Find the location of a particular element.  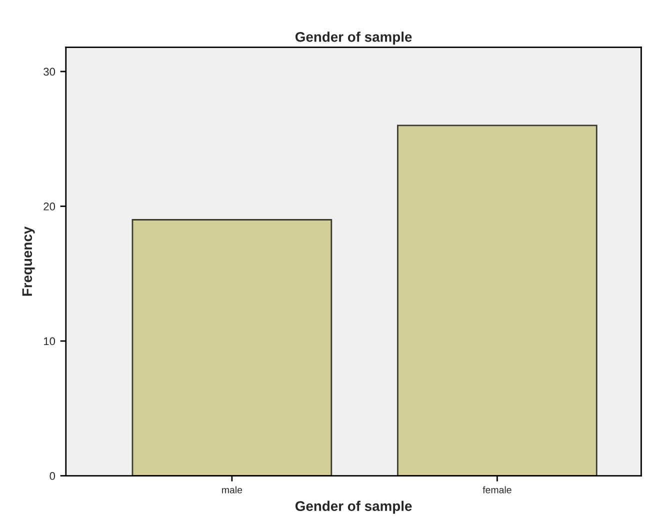

x-axis-title: Gender of sample is located at coordinates (353, 507).